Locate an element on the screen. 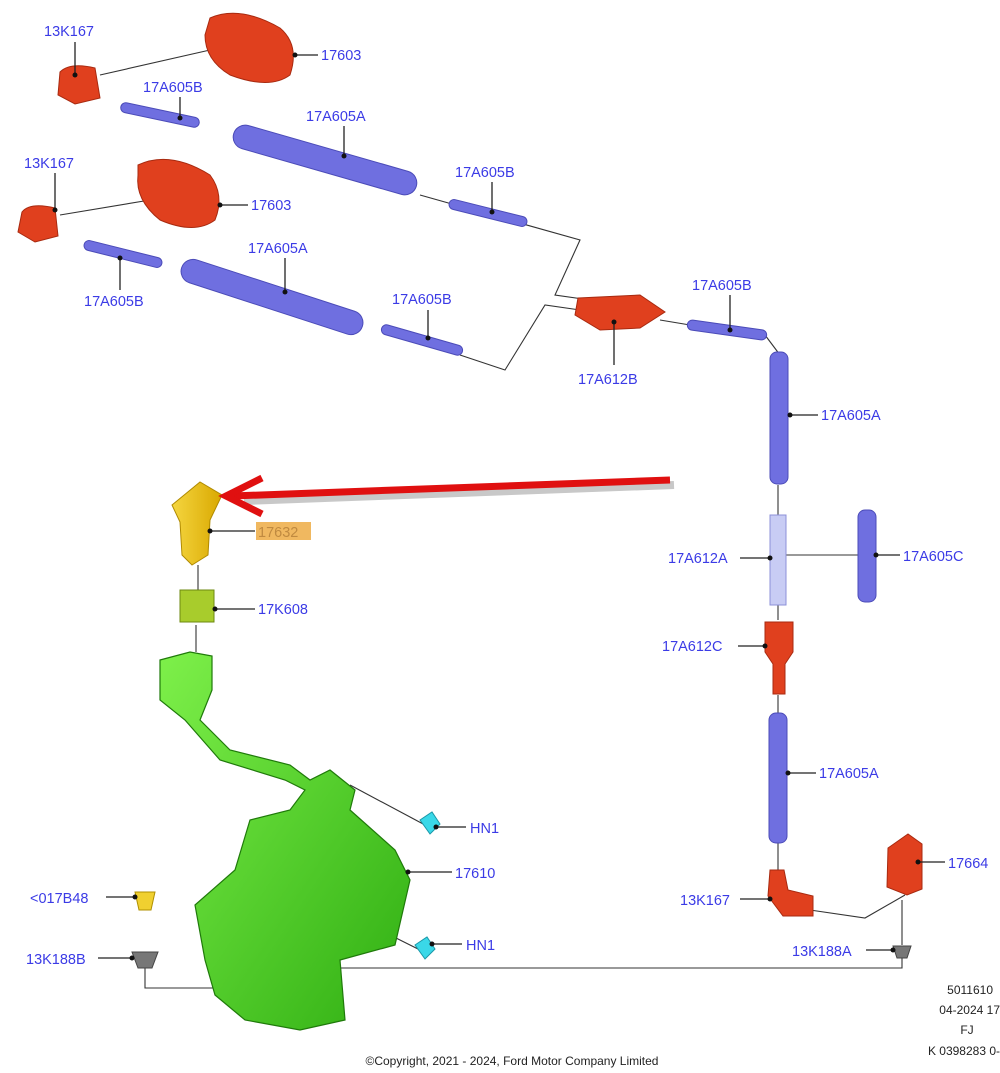 This screenshot has width=1000, height=1073. part-label: <017B48 is located at coordinates (59, 899).